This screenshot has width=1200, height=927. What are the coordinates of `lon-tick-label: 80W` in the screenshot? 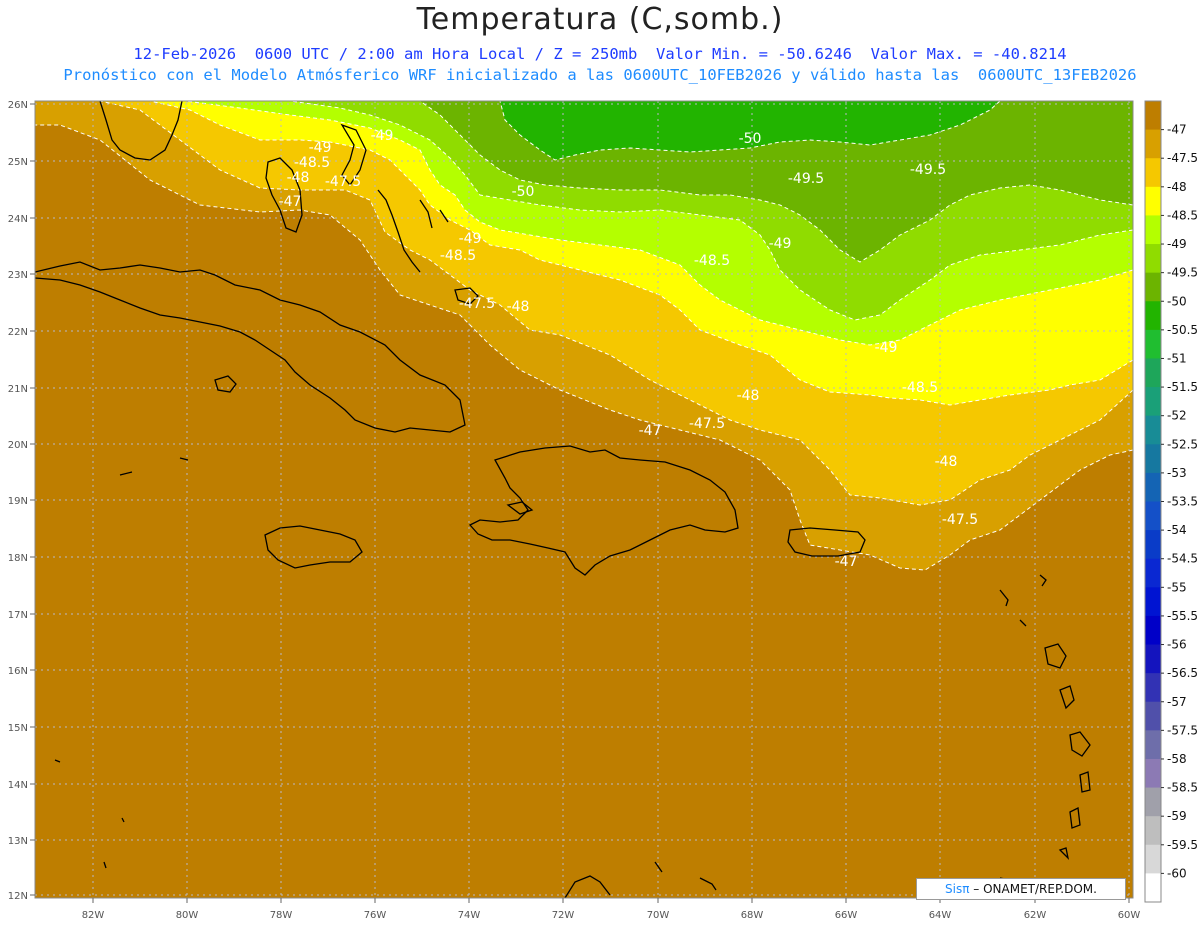 It's located at (187, 915).